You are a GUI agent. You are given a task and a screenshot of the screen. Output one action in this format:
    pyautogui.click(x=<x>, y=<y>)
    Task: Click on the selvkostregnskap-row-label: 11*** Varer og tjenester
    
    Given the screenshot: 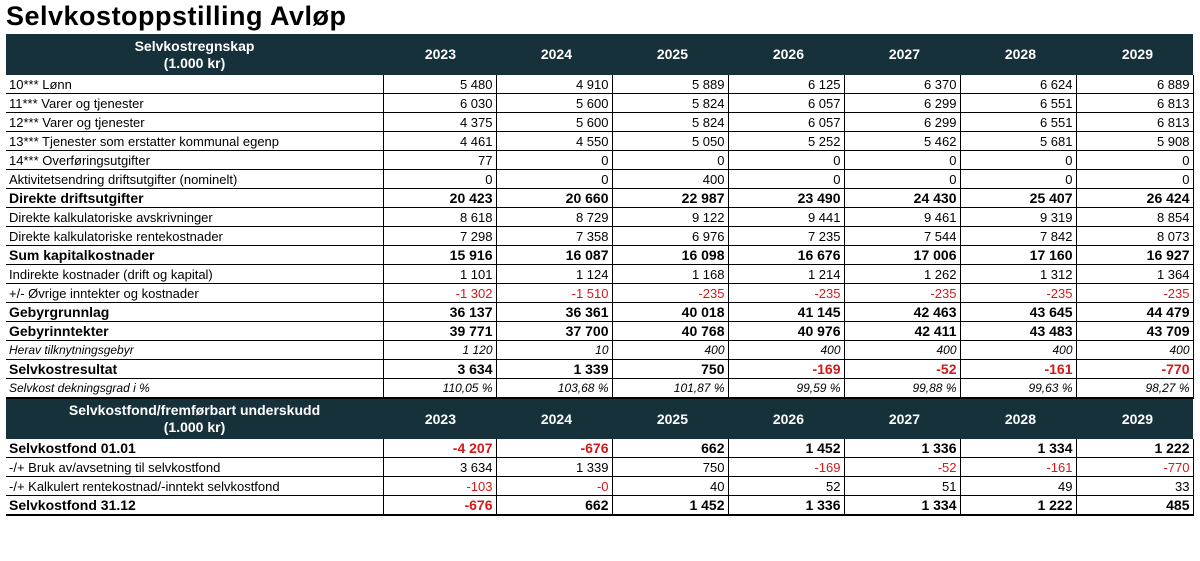 What is the action you would take?
    pyautogui.click(x=195, y=103)
    